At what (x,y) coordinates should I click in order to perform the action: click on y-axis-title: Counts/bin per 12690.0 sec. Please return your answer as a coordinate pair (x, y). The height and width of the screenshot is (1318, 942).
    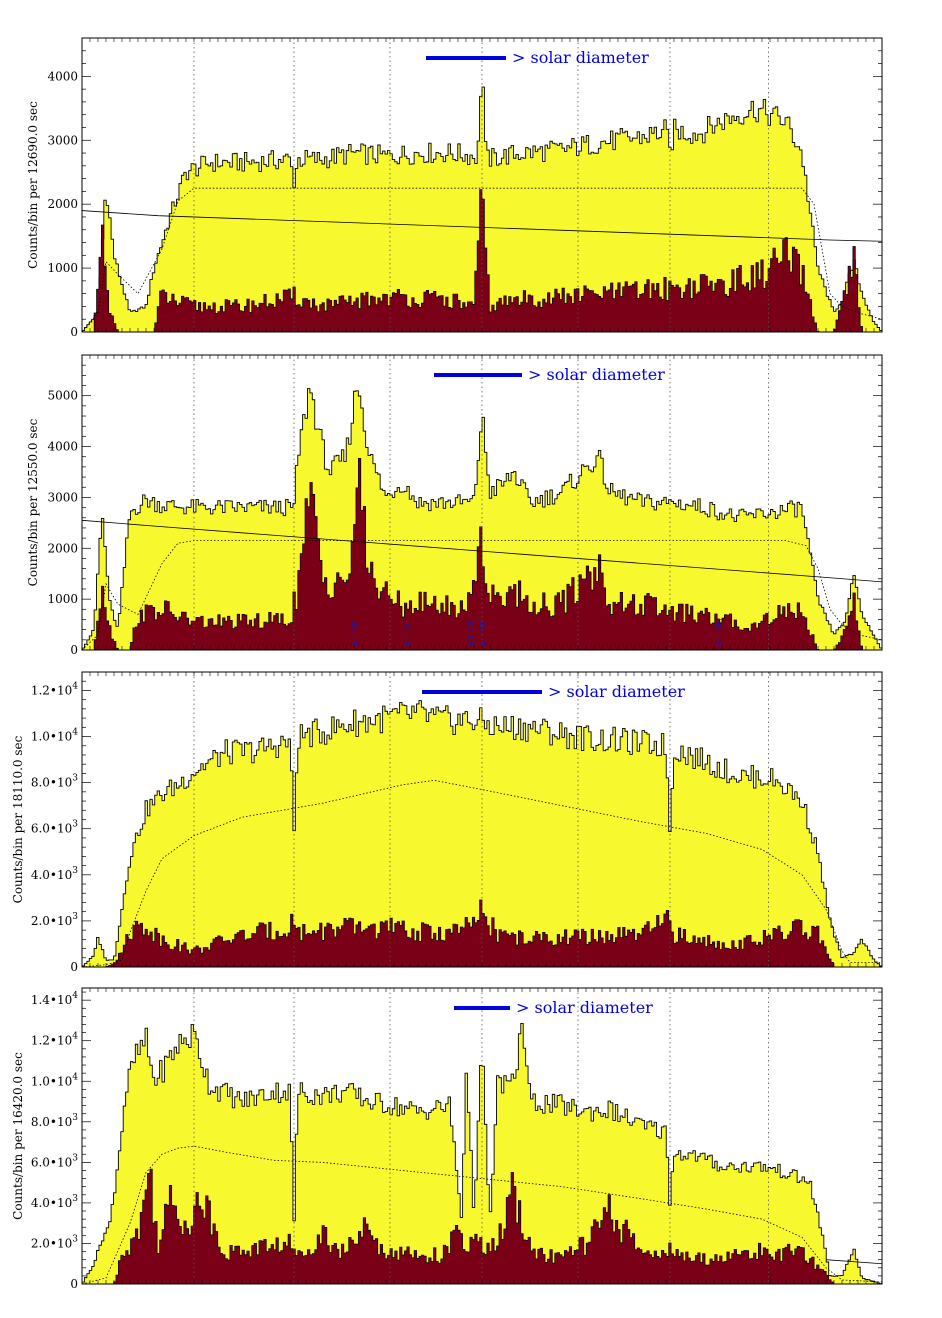
    Looking at the image, I should click on (33, 185).